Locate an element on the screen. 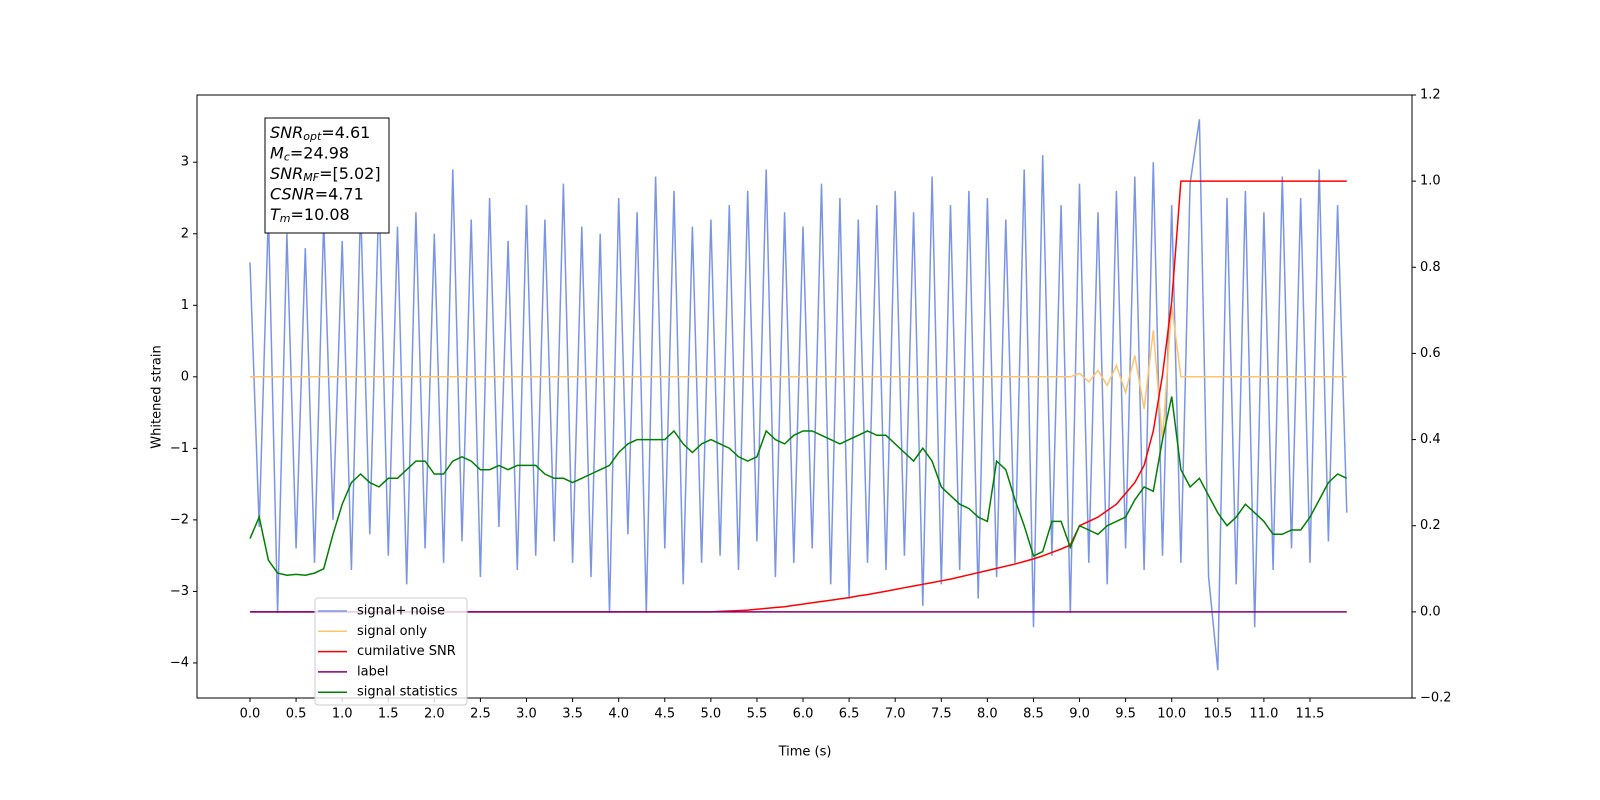 The height and width of the screenshot is (800, 1600). legend-frame is located at coordinates (391, 651).